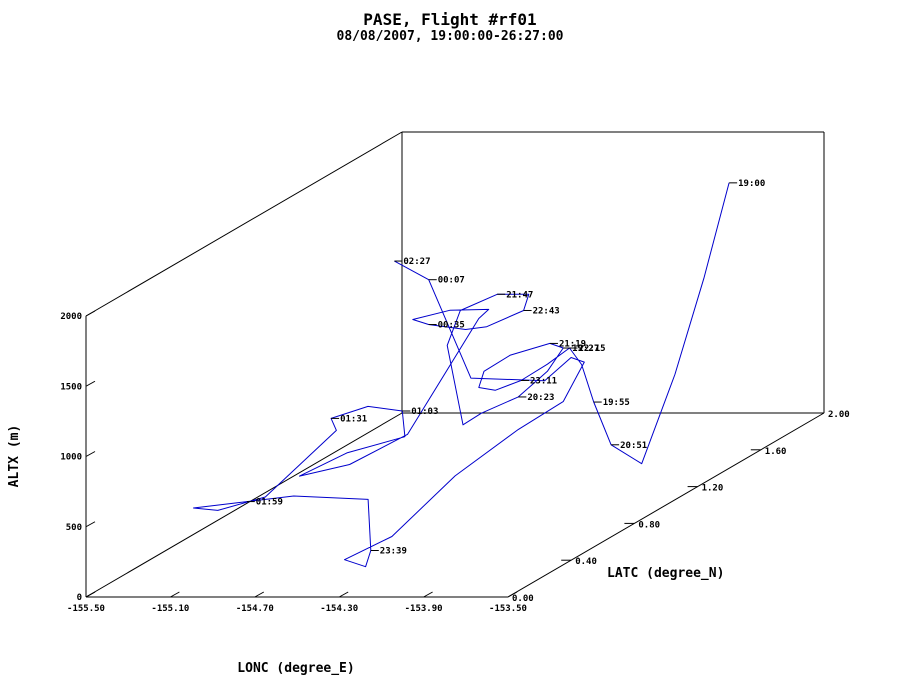 Image resolution: width=900 pixels, height=683 pixels. I want to click on time-annotation: 01:03, so click(424, 412).